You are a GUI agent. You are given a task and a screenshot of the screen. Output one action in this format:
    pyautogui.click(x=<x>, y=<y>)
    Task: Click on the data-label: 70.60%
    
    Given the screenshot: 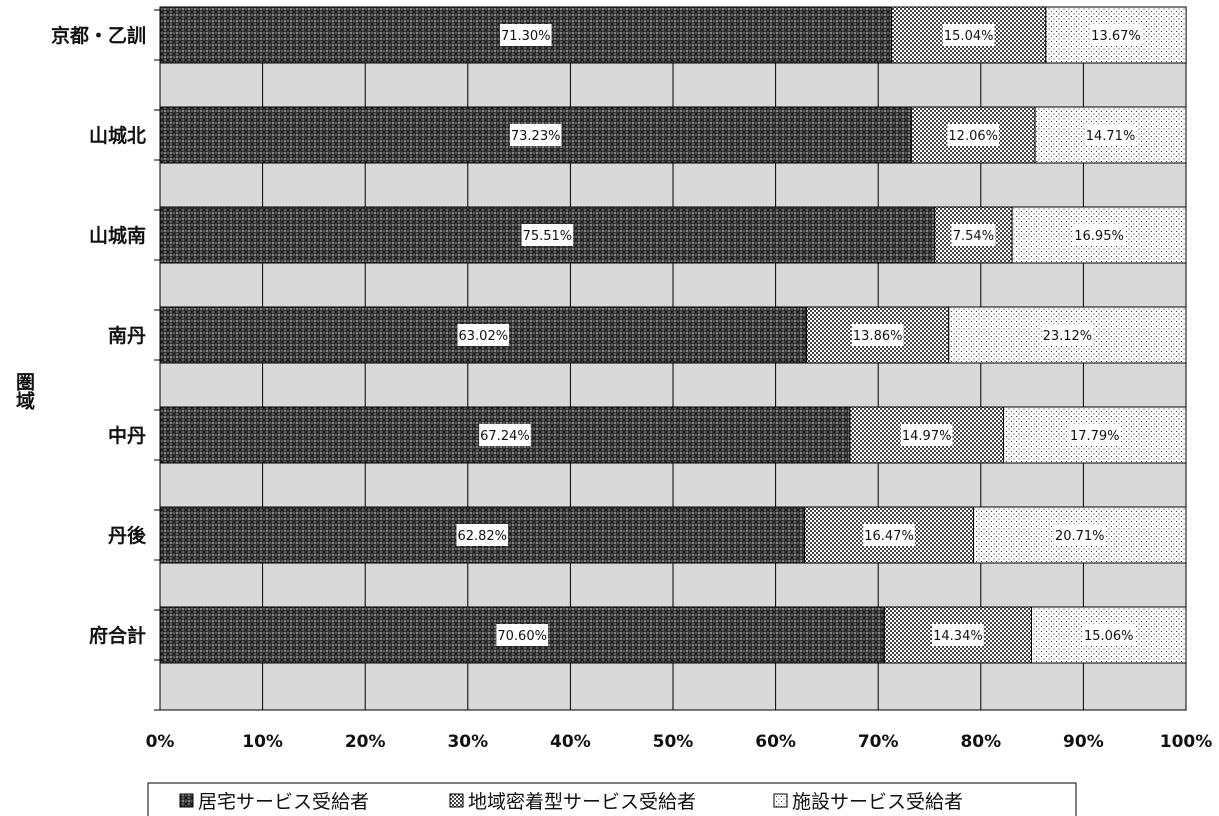 What is the action you would take?
    pyautogui.click(x=522, y=636)
    